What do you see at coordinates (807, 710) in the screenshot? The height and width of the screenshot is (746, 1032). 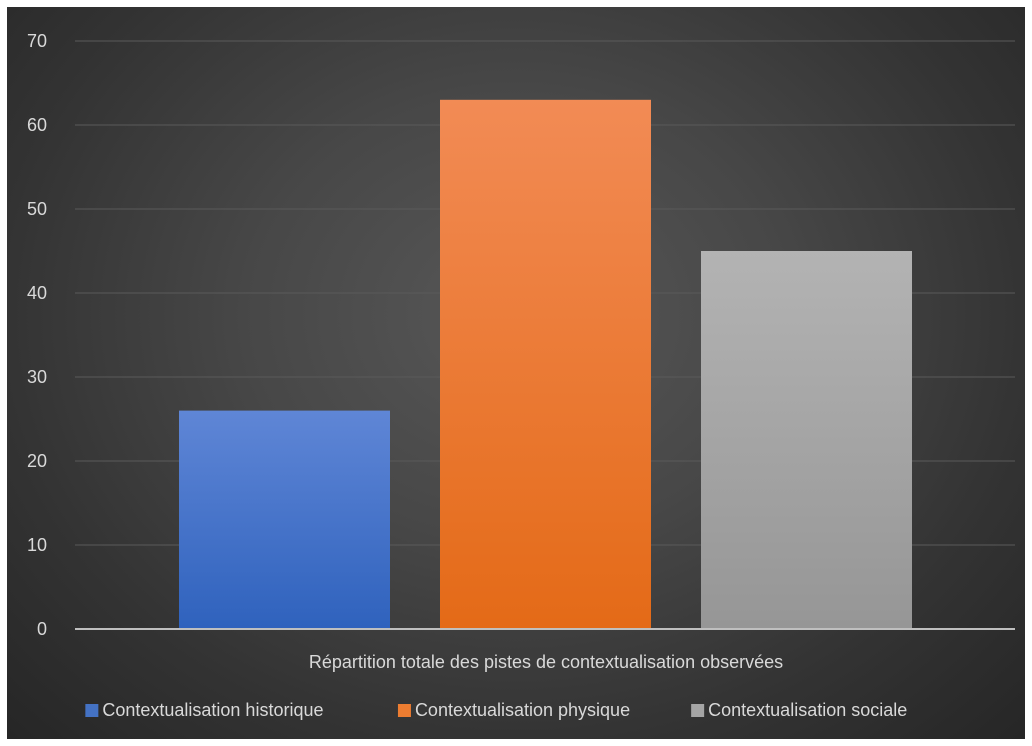 I see `legend-label: Contextualisation sociale` at bounding box center [807, 710].